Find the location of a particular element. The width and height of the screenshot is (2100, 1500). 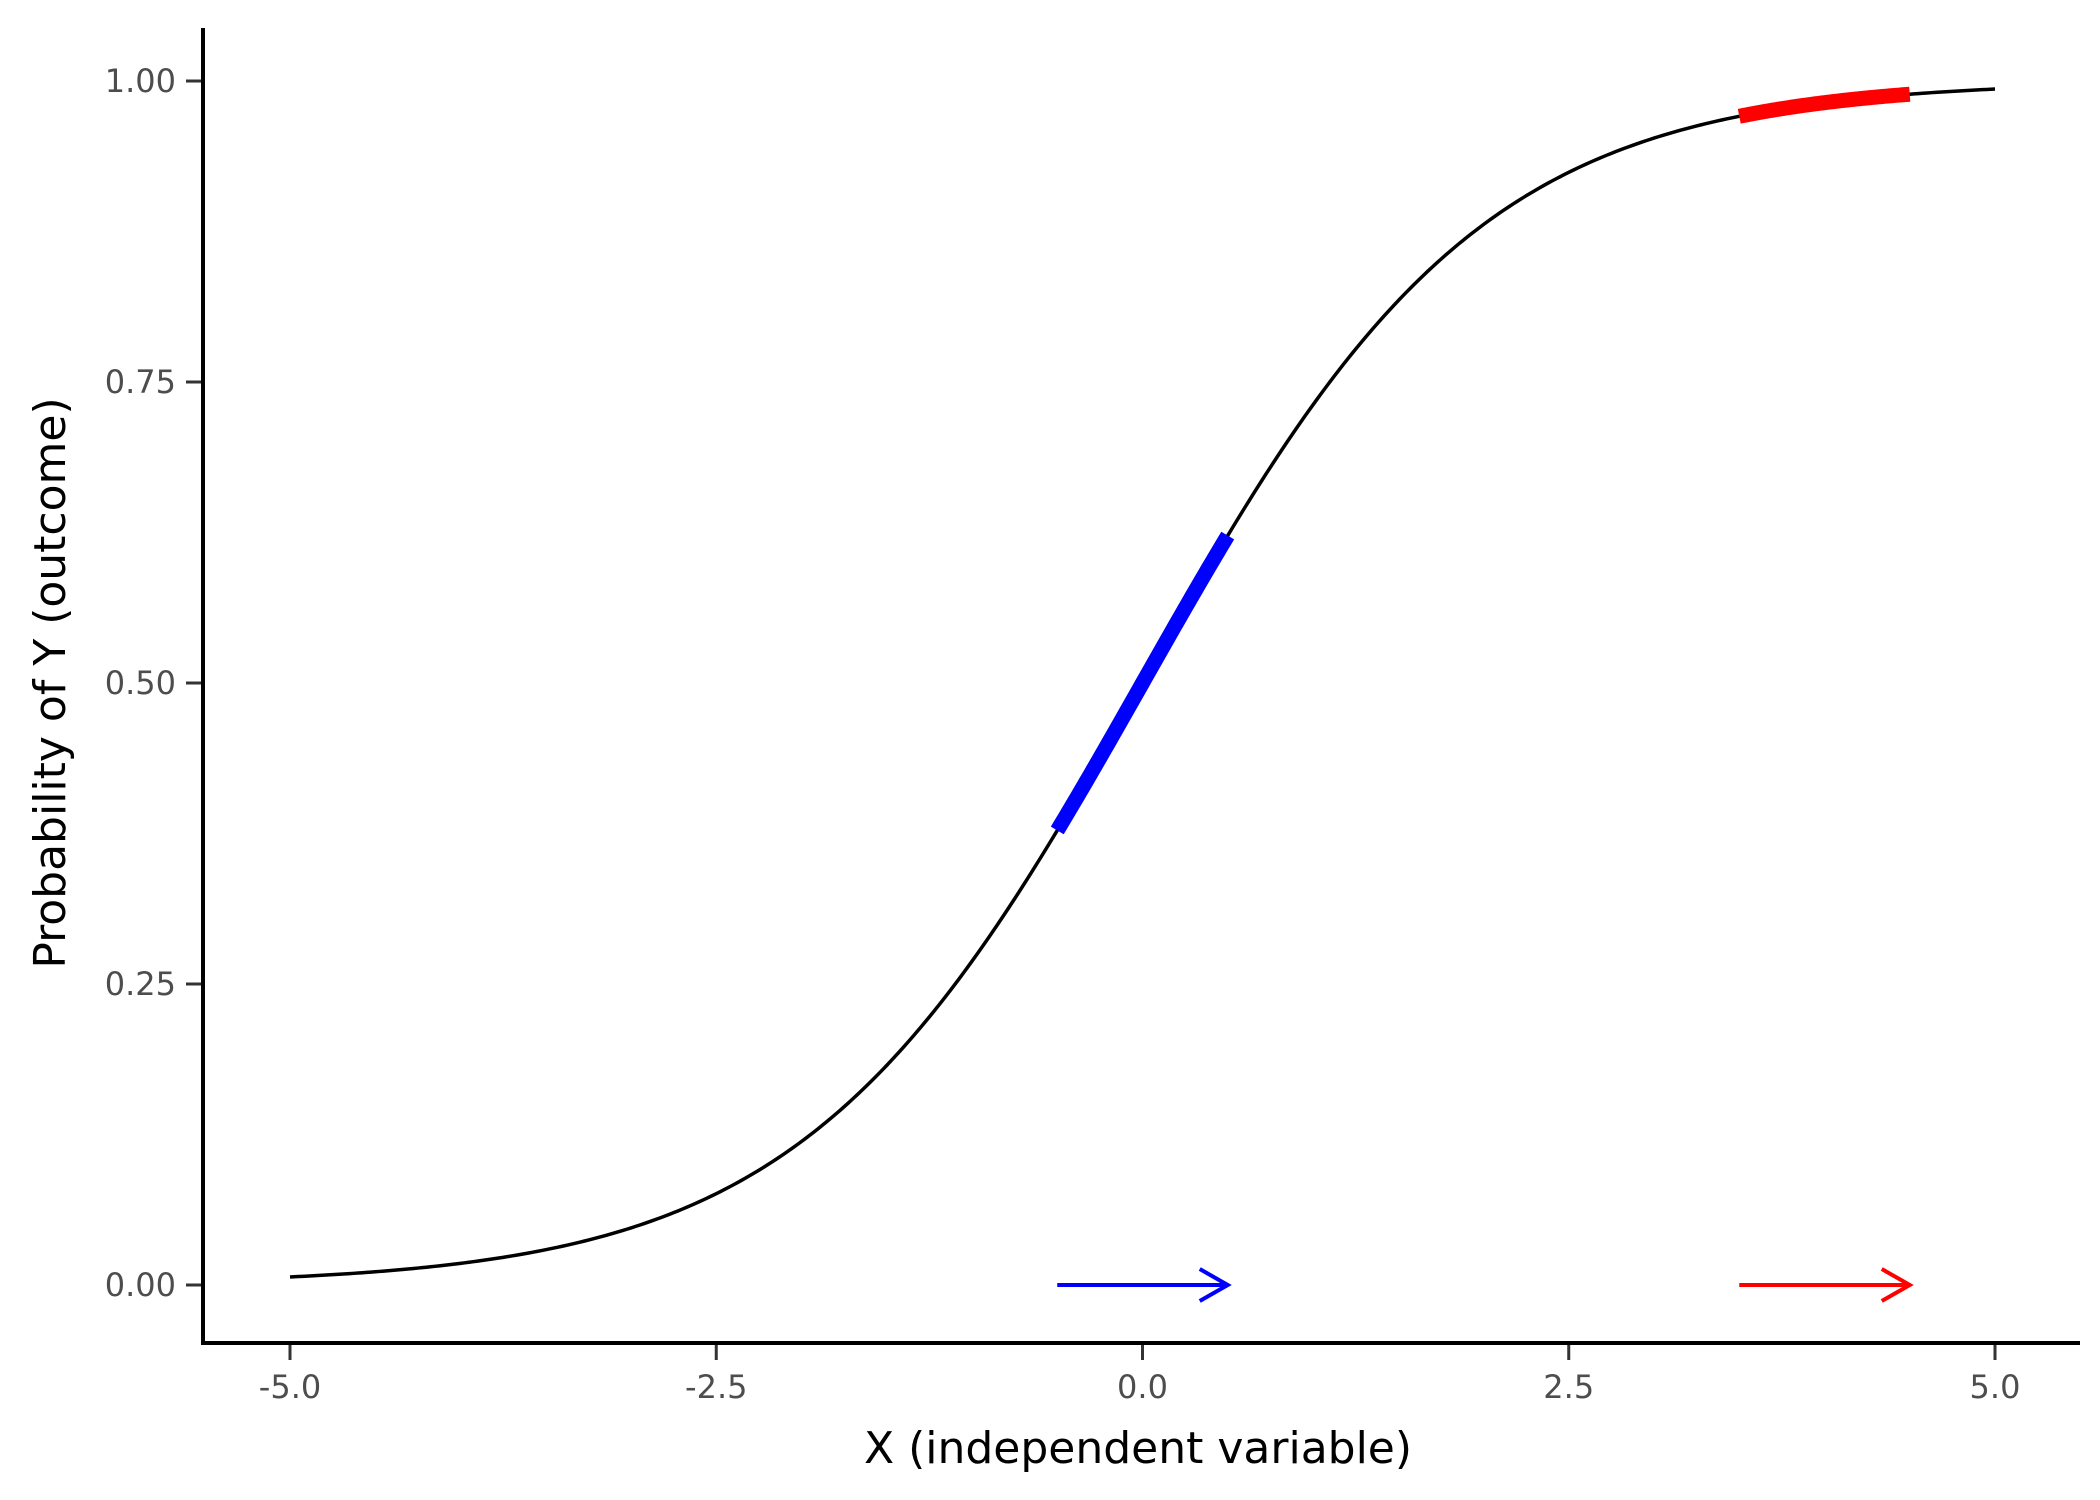

x-tick-label: 5.0 is located at coordinates (1995, 1387).